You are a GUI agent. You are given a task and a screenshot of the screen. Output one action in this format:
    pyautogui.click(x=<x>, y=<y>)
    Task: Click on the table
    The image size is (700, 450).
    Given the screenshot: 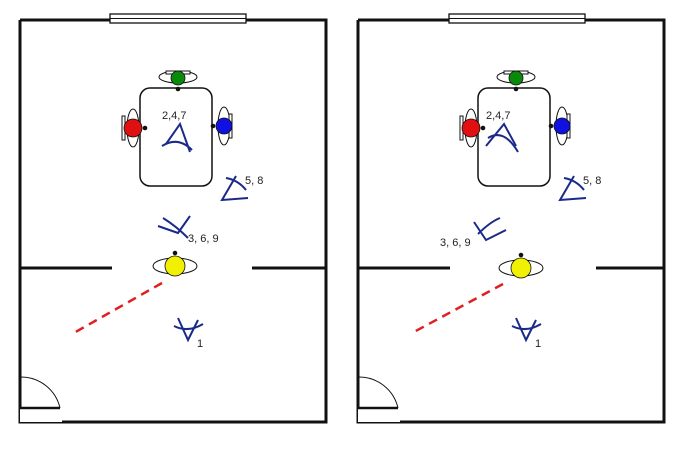 What is the action you would take?
    pyautogui.click(x=176, y=137)
    